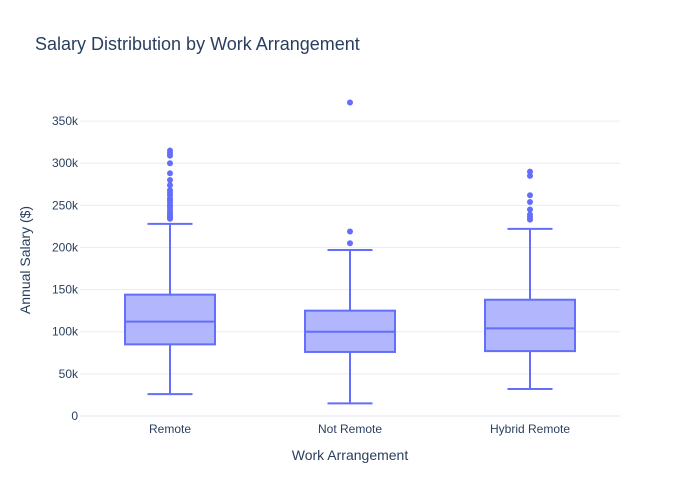 This screenshot has height=500, width=700. I want to click on x-tick-label: Hybrid Remote, so click(530, 429).